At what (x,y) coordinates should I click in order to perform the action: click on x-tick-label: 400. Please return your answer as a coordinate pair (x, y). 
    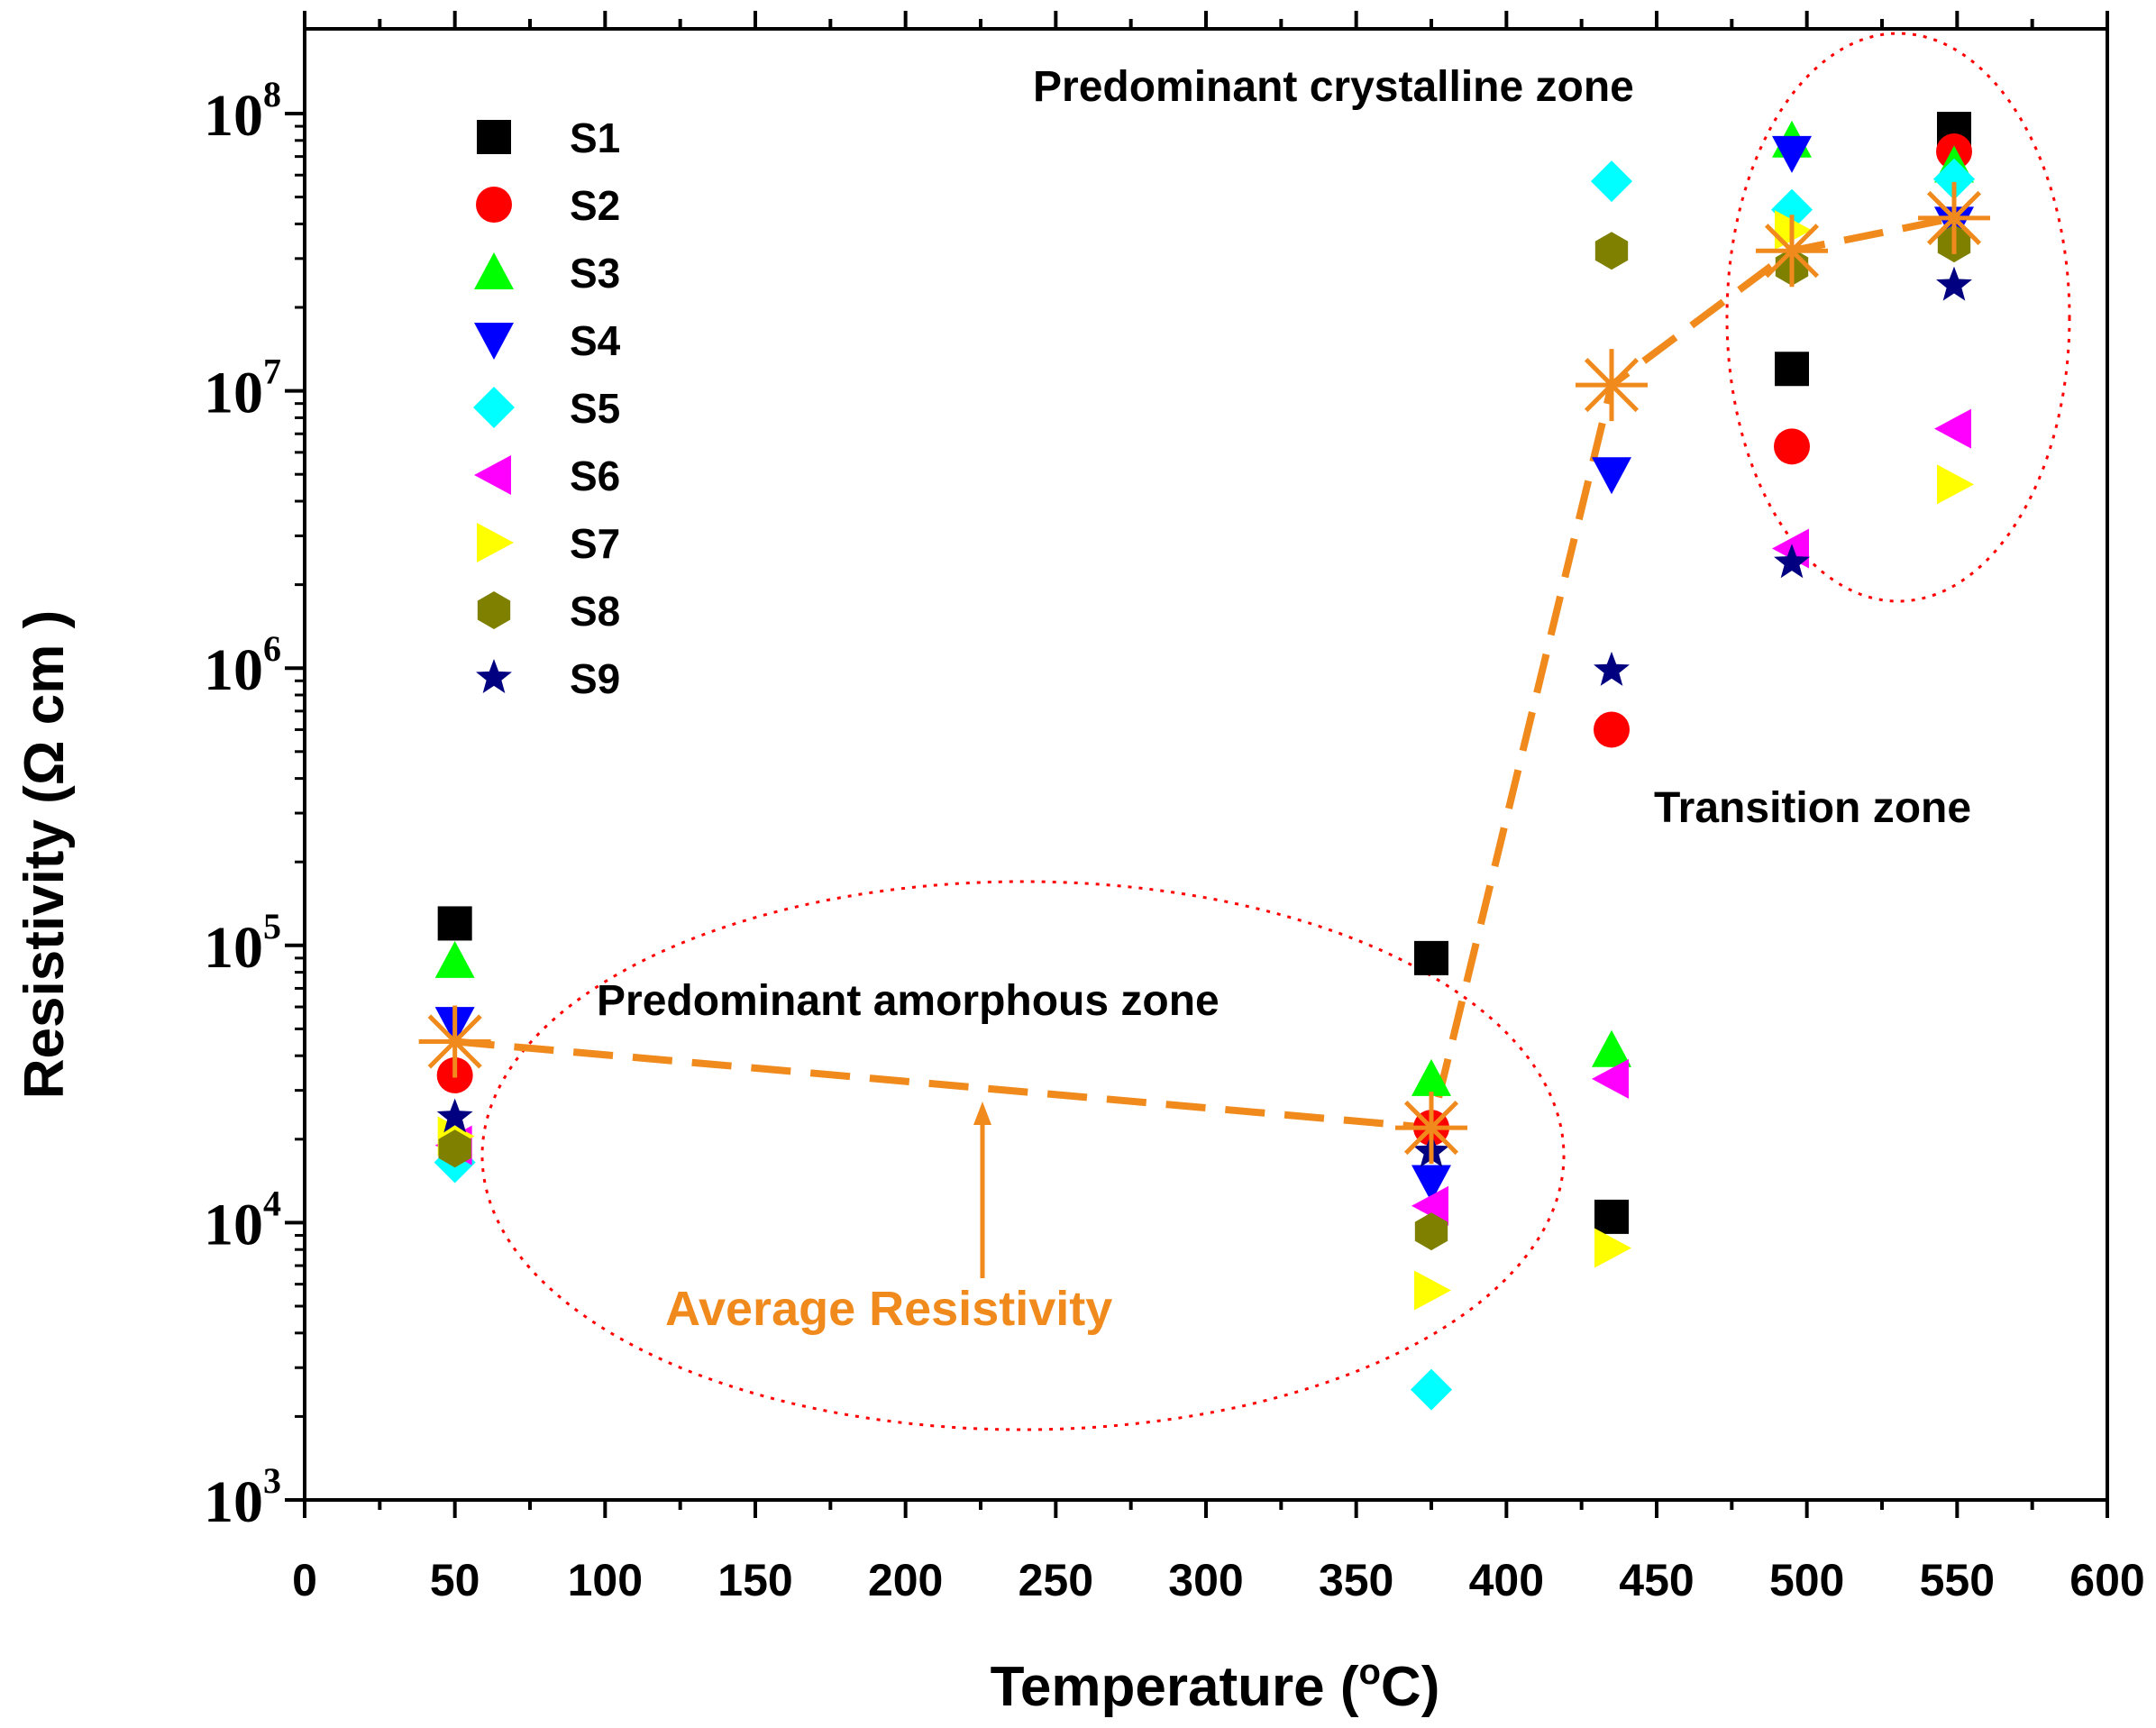
    Looking at the image, I should click on (1506, 1580).